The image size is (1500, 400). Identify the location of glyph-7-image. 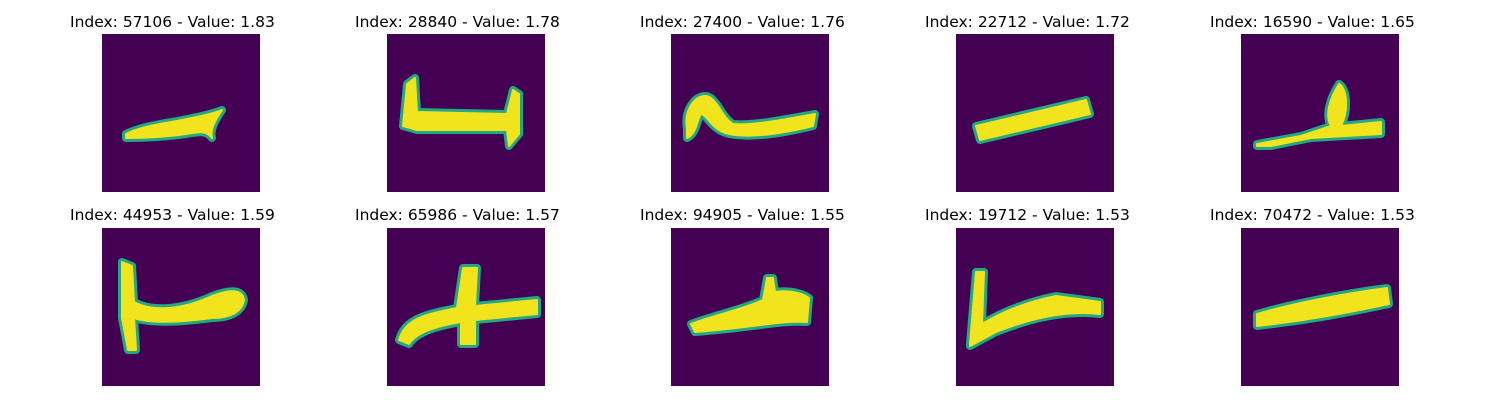
(466, 307).